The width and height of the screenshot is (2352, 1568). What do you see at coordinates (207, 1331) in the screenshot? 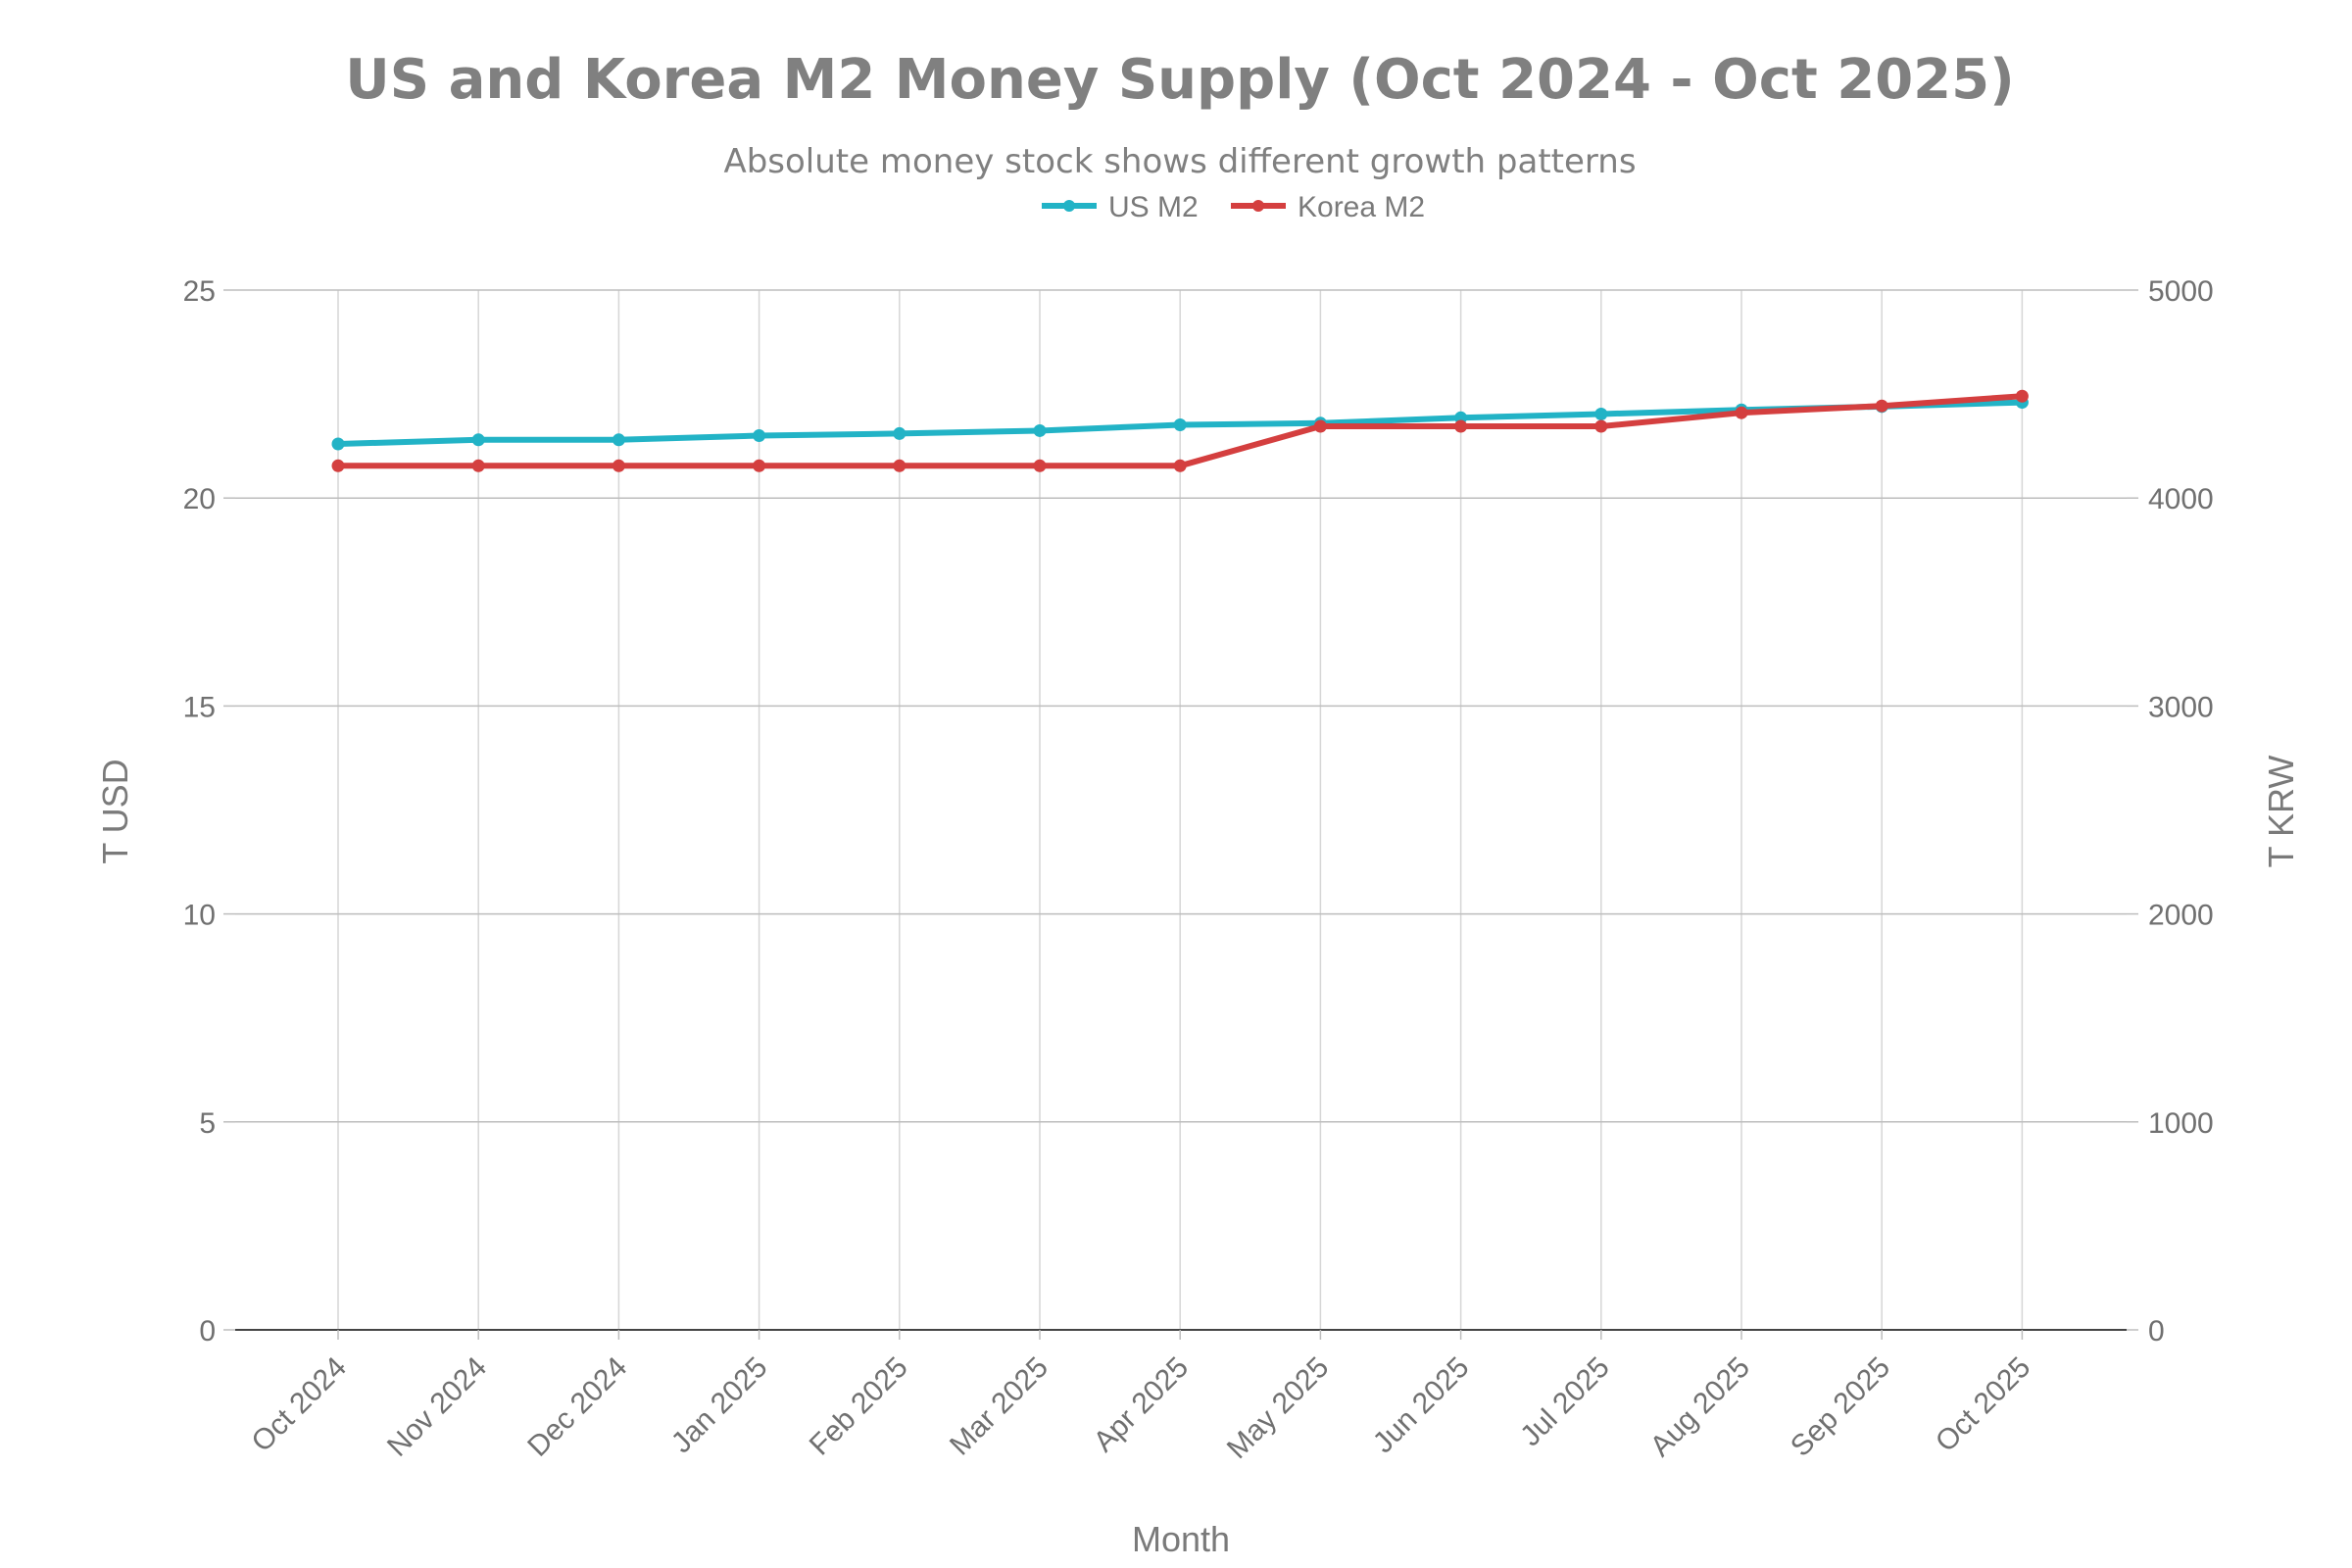
I see `y-left-tick-label: 0` at bounding box center [207, 1331].